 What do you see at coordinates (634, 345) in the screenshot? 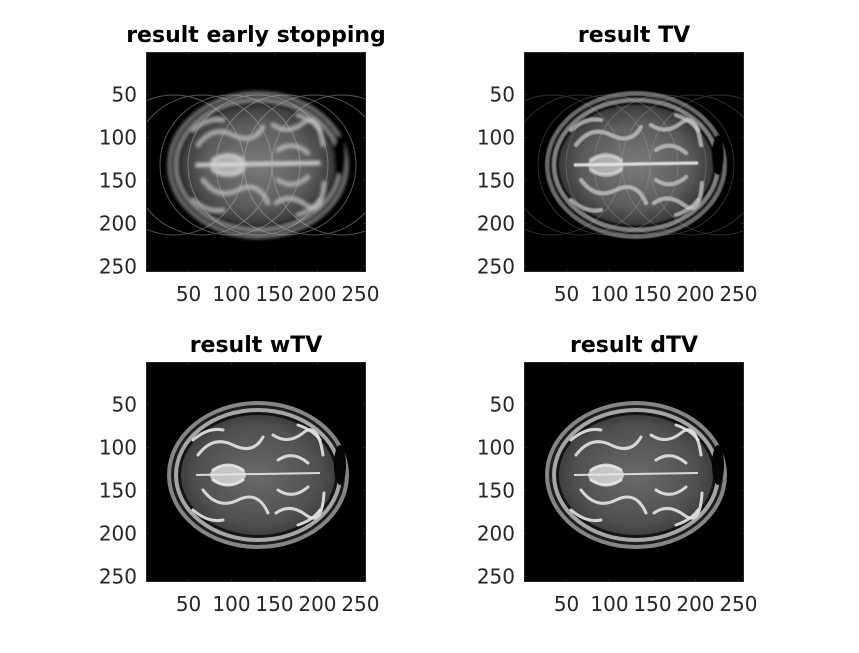
I see `panel-title: result dTV` at bounding box center [634, 345].